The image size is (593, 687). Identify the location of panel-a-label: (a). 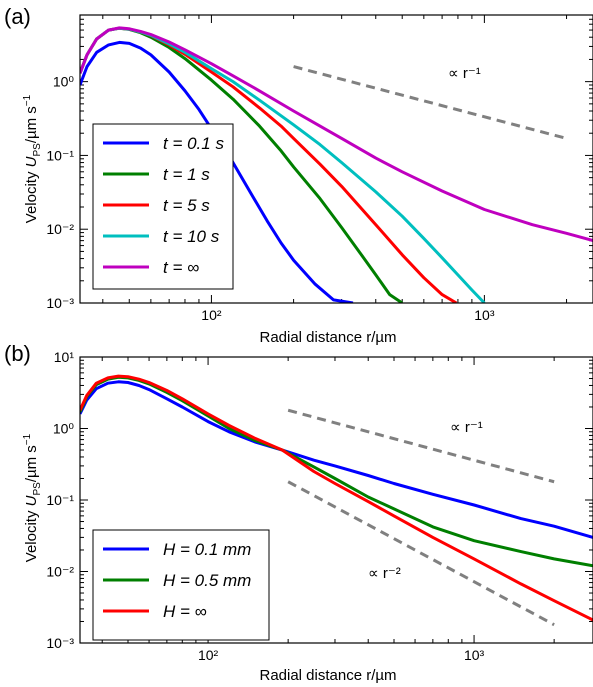
(17, 16).